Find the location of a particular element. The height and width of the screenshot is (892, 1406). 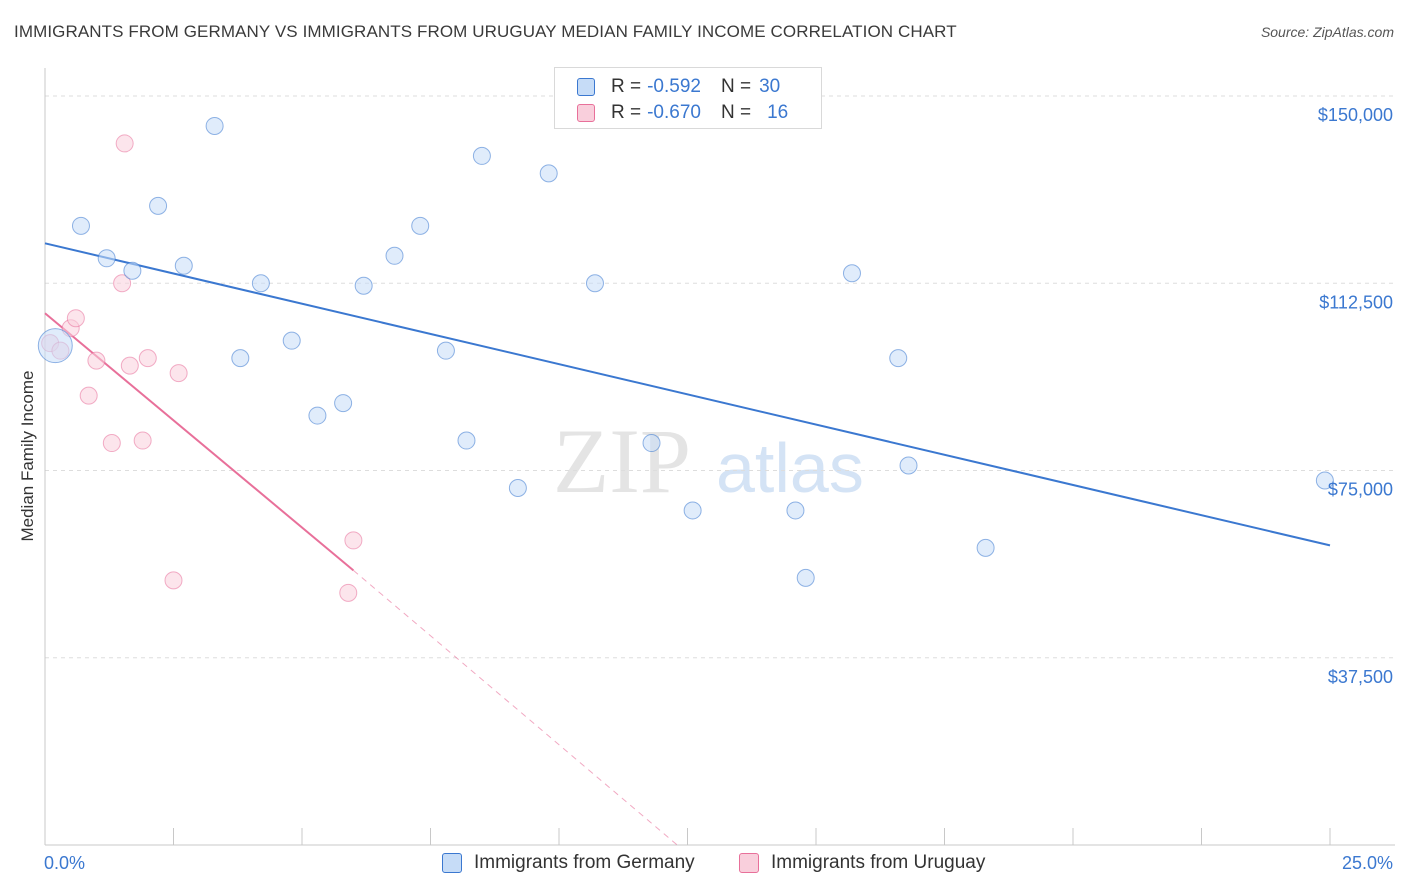

legend-item-uruguay: Immigrants from Uruguay is located at coordinates (862, 863).